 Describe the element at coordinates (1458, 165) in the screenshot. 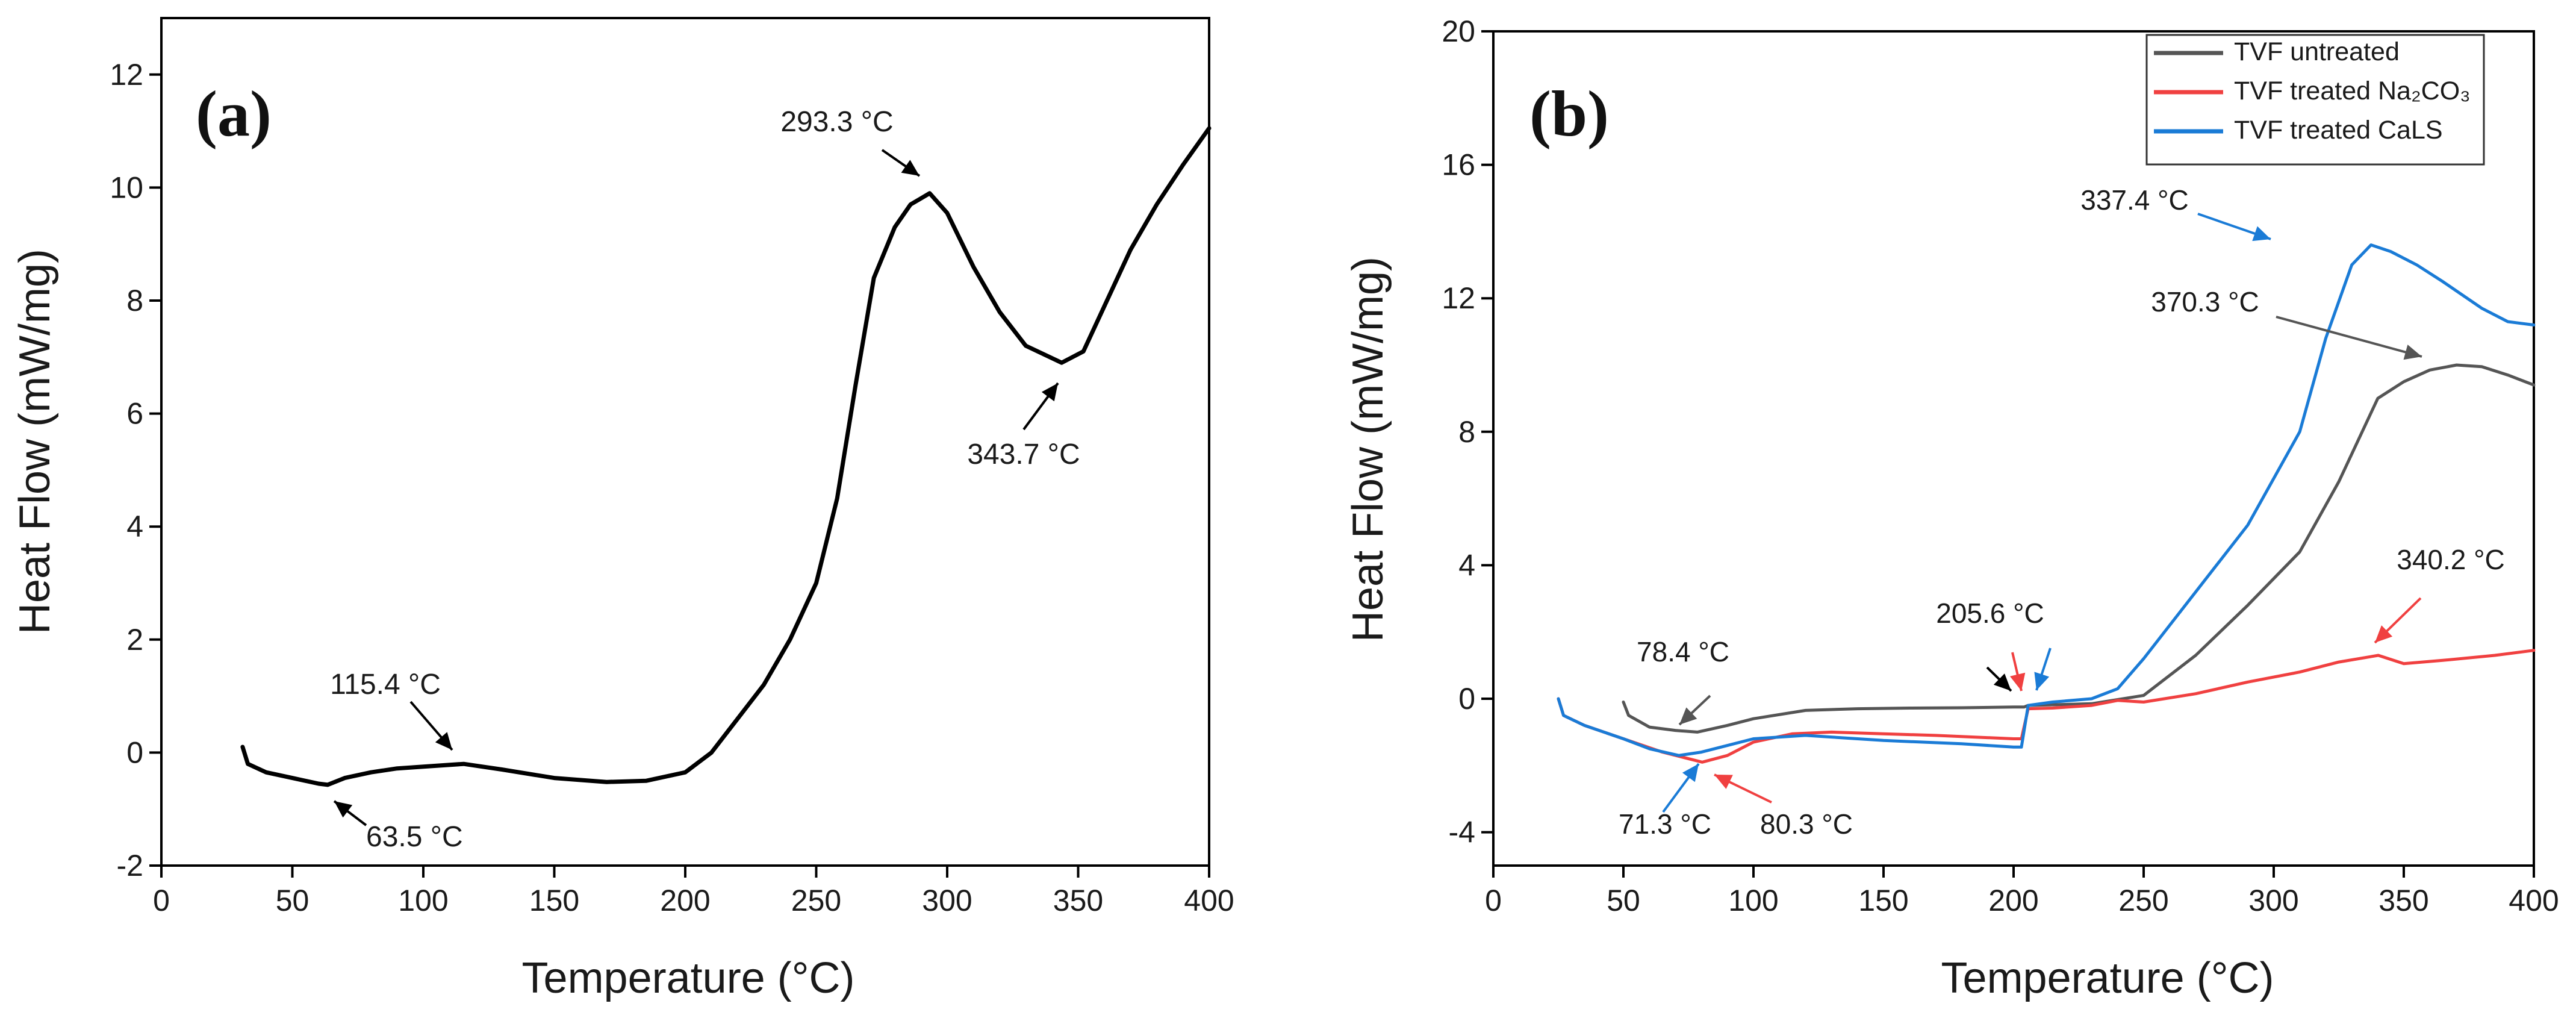

I see `y-tick-label: 16` at that location.